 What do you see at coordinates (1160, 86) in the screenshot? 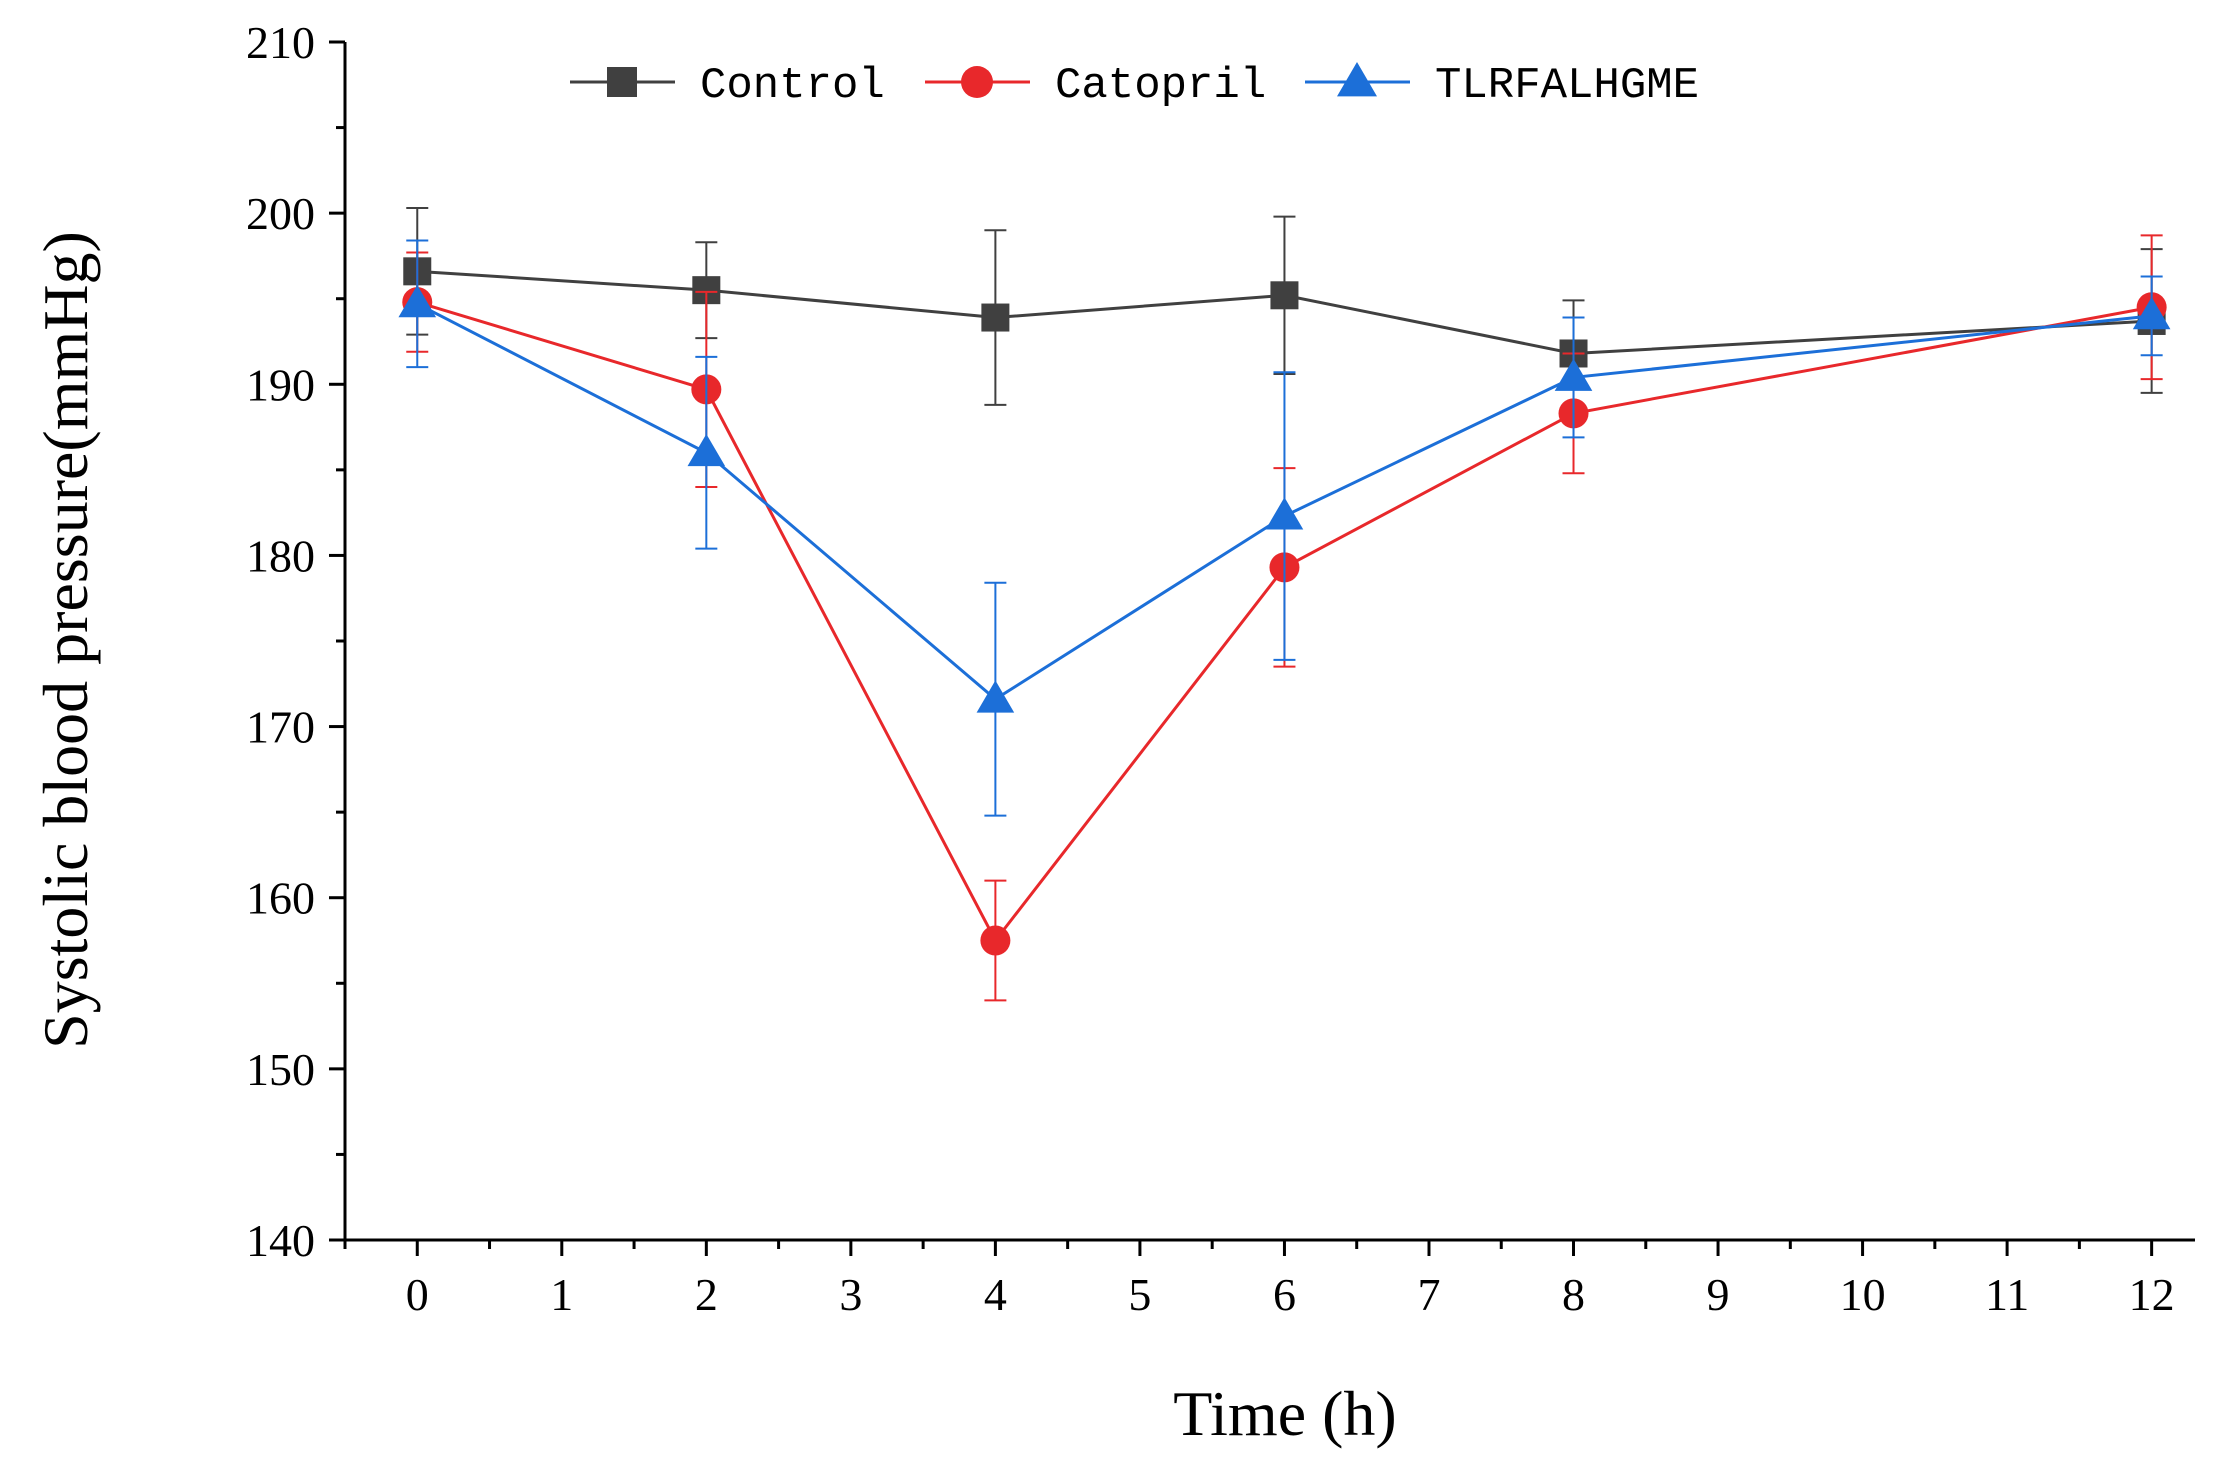
I see `legend-label-catopril: Catopril` at bounding box center [1160, 86].